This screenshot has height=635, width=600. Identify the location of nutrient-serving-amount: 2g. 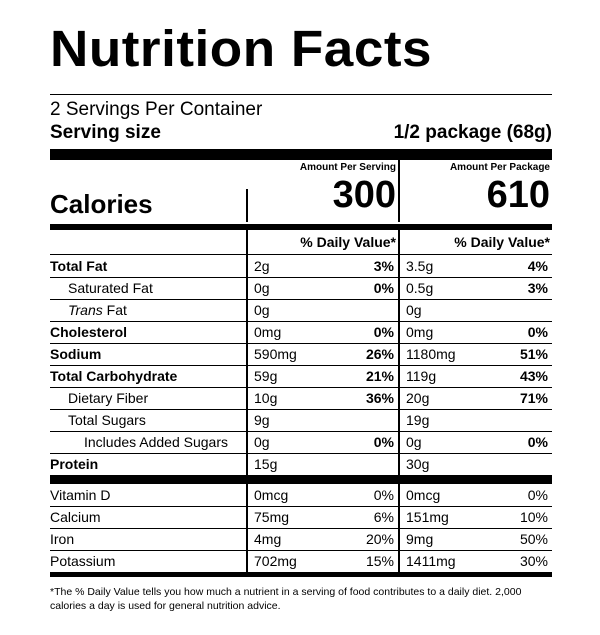
(262, 266).